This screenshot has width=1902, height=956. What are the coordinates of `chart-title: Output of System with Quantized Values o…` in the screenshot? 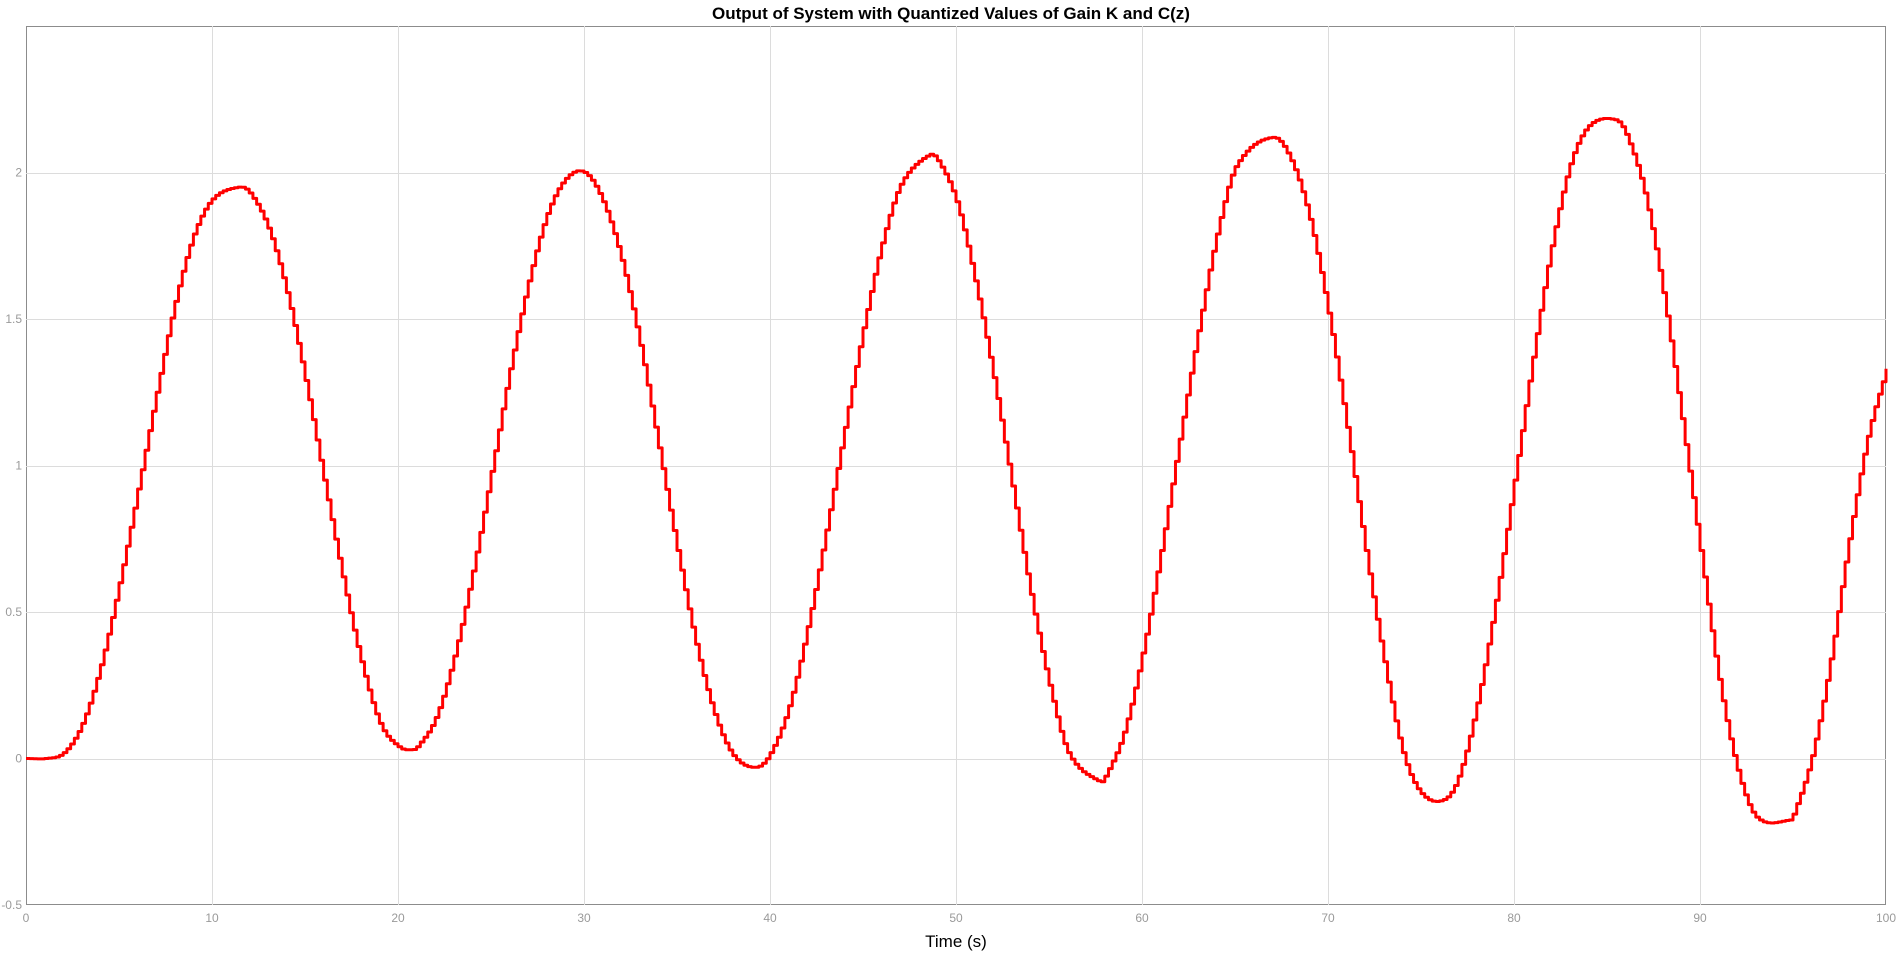 It's located at (951, 13).